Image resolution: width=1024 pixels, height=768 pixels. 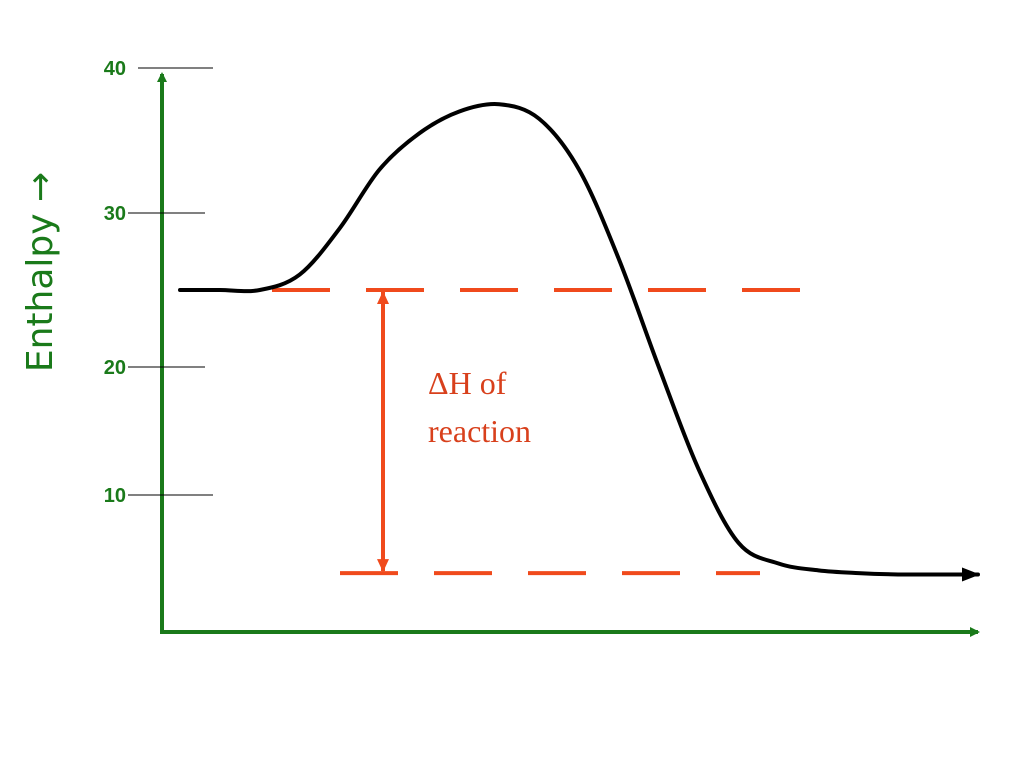 What do you see at coordinates (40, 272) in the screenshot?
I see `y-axis-title: Enthalpy →` at bounding box center [40, 272].